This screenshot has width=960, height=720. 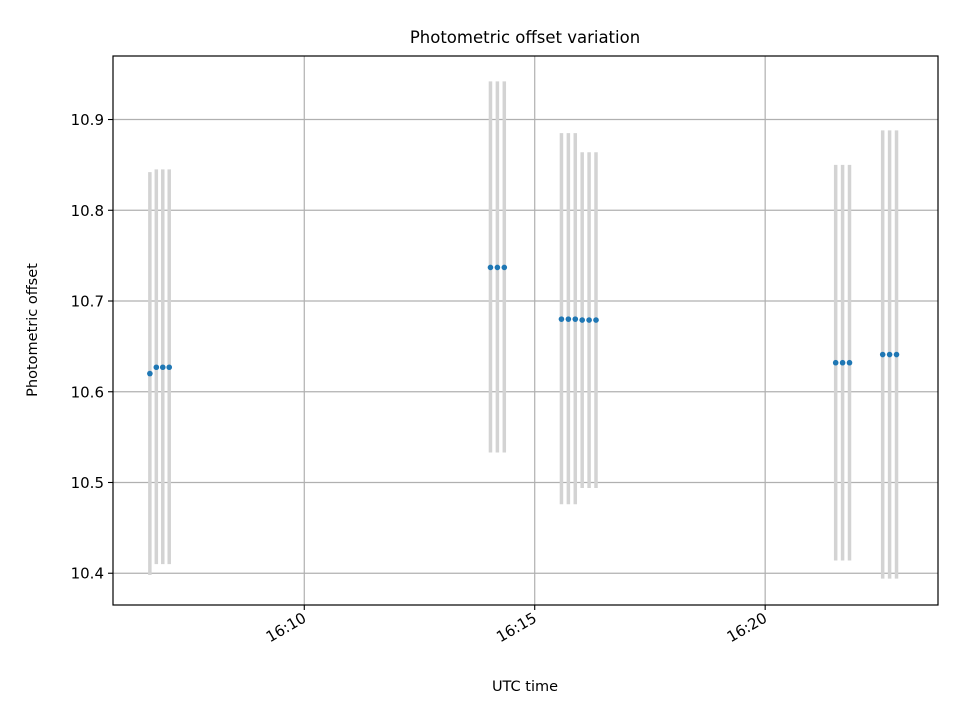 What do you see at coordinates (33, 330) in the screenshot?
I see `y-axis-label: Photometric offset` at bounding box center [33, 330].